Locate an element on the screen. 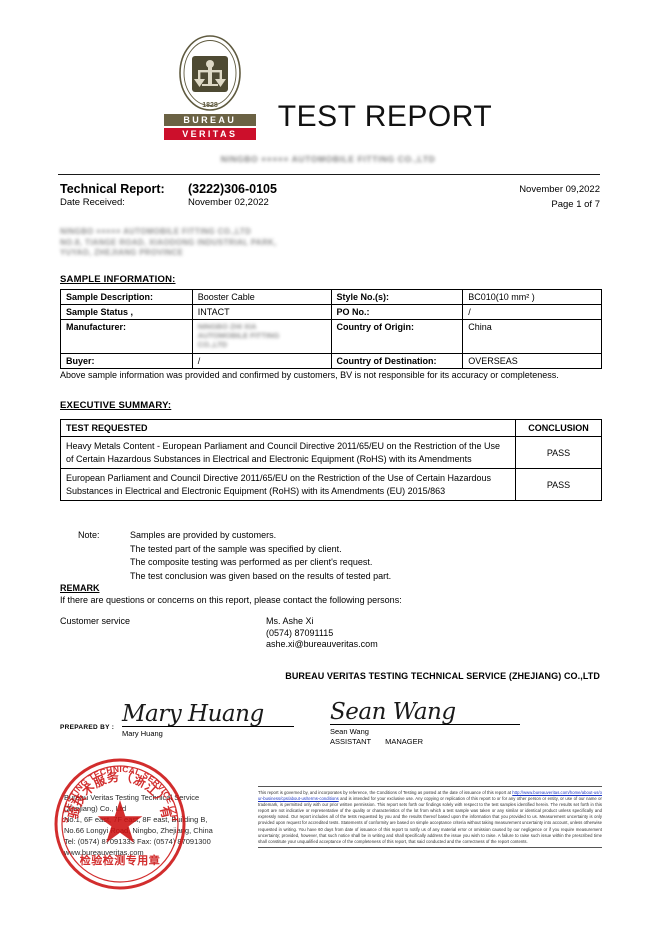 The height and width of the screenshot is (930, 656). footer-address-line: Bureau Veritas Testing Technical Service is located at coordinates (132, 797).